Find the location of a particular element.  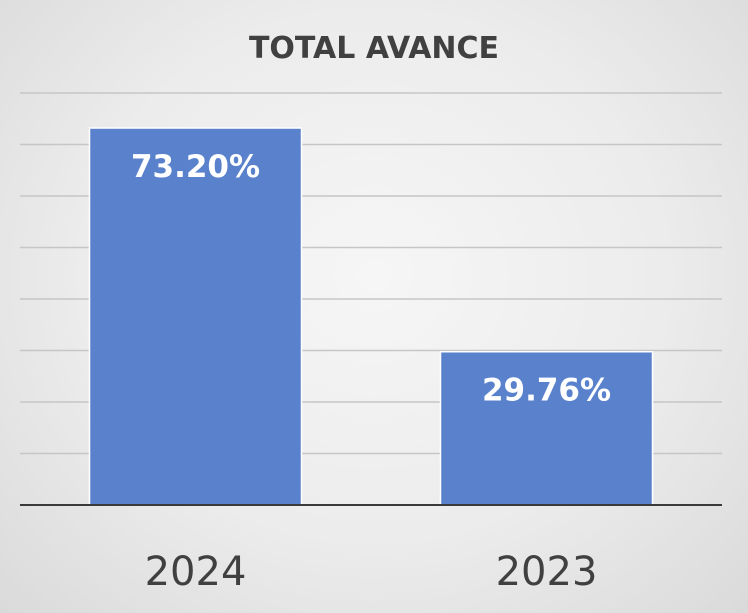

x-tick-label-2024: 2024 is located at coordinates (196, 572).